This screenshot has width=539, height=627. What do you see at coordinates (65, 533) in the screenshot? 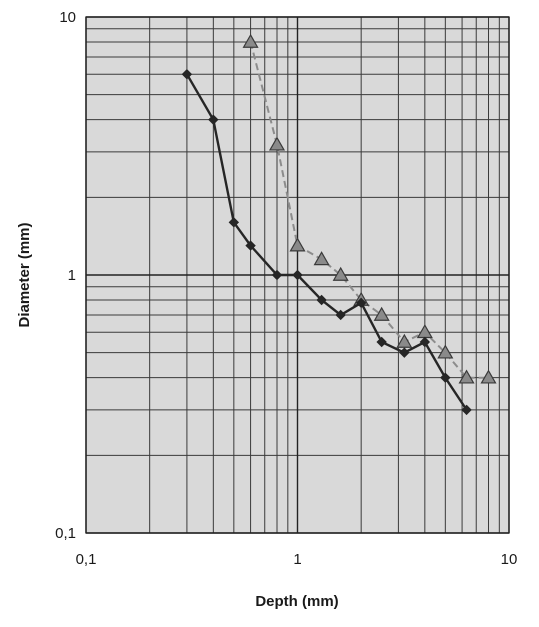
I see `y-tick-label: 0,1` at bounding box center [65, 533].